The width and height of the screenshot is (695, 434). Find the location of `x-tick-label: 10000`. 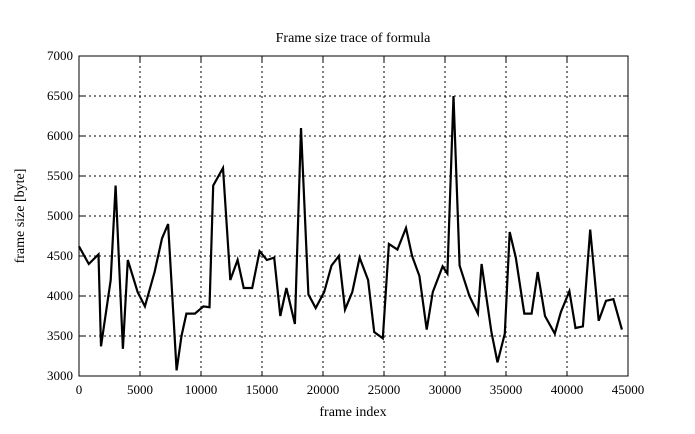

x-tick-label: 10000 is located at coordinates (201, 389).